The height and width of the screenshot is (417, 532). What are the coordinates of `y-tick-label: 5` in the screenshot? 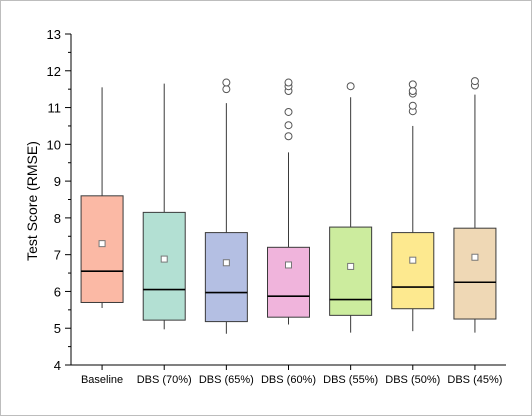 It's located at (57, 328).